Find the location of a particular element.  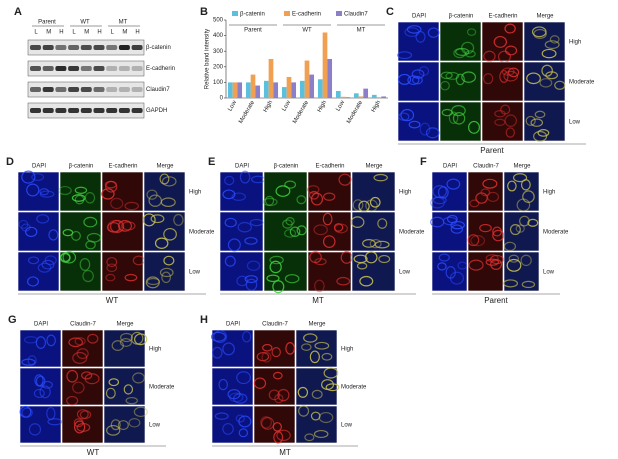

column-header: Claudin-7 is located at coordinates (83, 325).